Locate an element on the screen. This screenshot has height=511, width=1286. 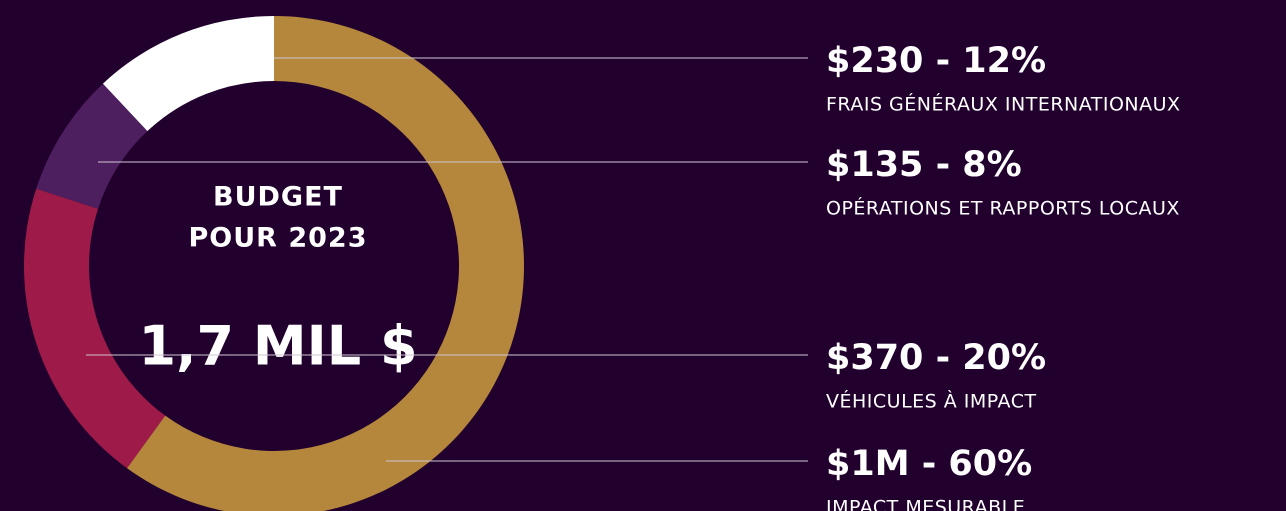
value-label: $135 - 8% is located at coordinates (924, 165).